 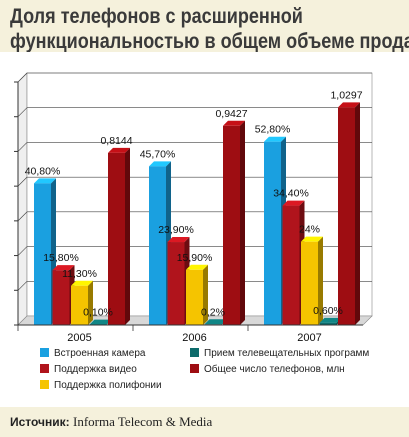 What do you see at coordinates (291, 194) in the screenshot?
I see `data-label: 34,40%` at bounding box center [291, 194].